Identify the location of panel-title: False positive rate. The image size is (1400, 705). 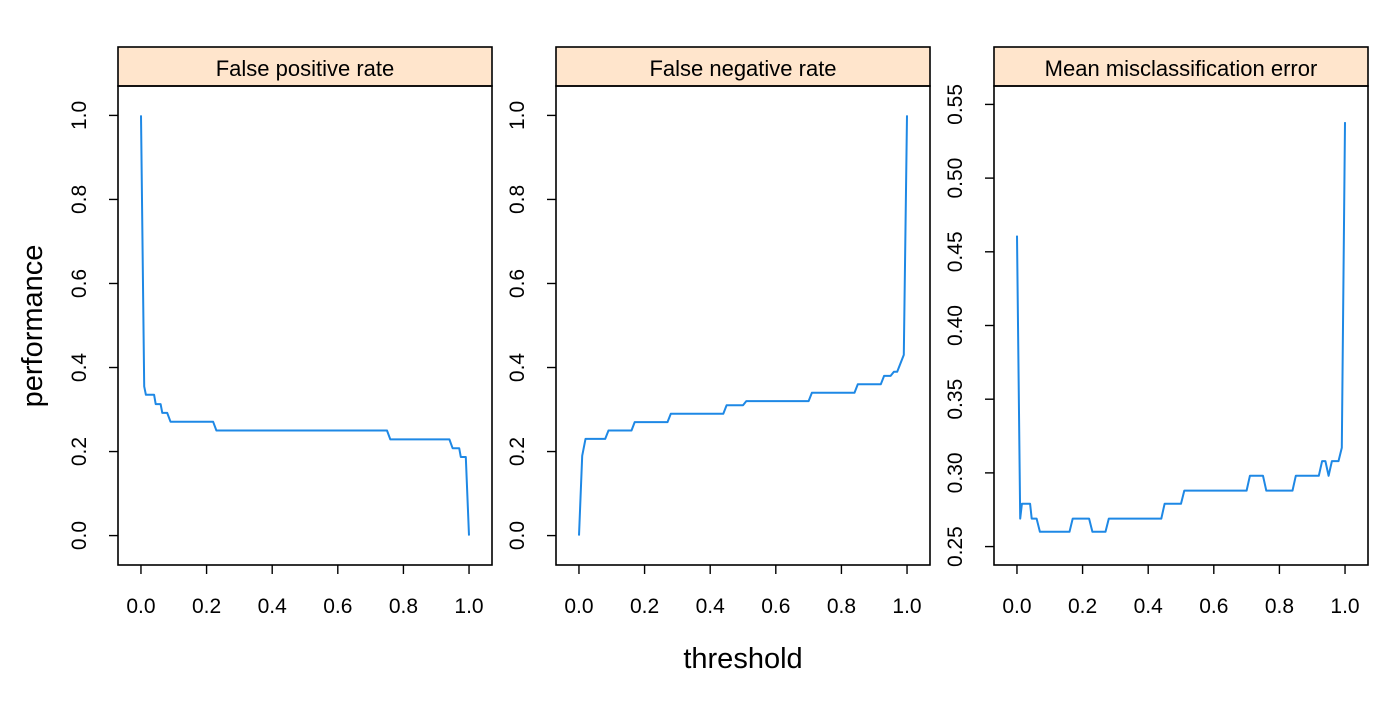
(305, 68).